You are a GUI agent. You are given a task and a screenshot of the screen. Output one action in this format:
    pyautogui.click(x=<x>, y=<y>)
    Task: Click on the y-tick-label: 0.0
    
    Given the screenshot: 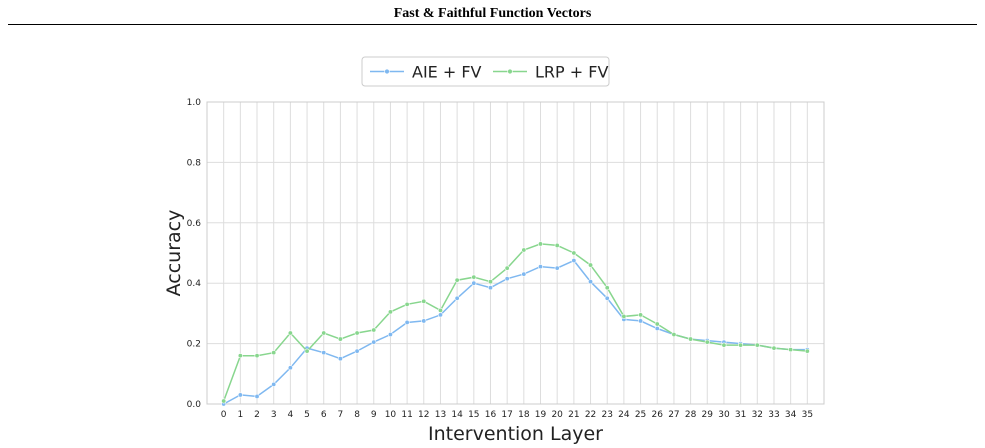 What is the action you would take?
    pyautogui.click(x=194, y=405)
    